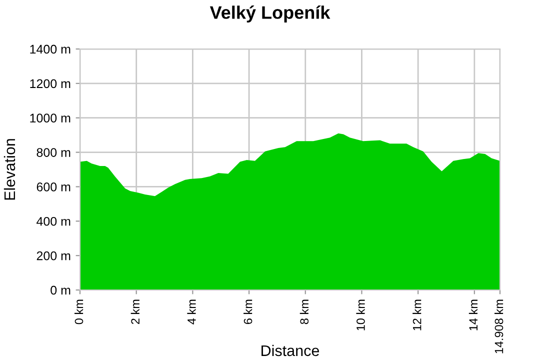 Image resolution: width=540 pixels, height=360 pixels. I want to click on y-axis-title: Elevation, so click(10, 169).